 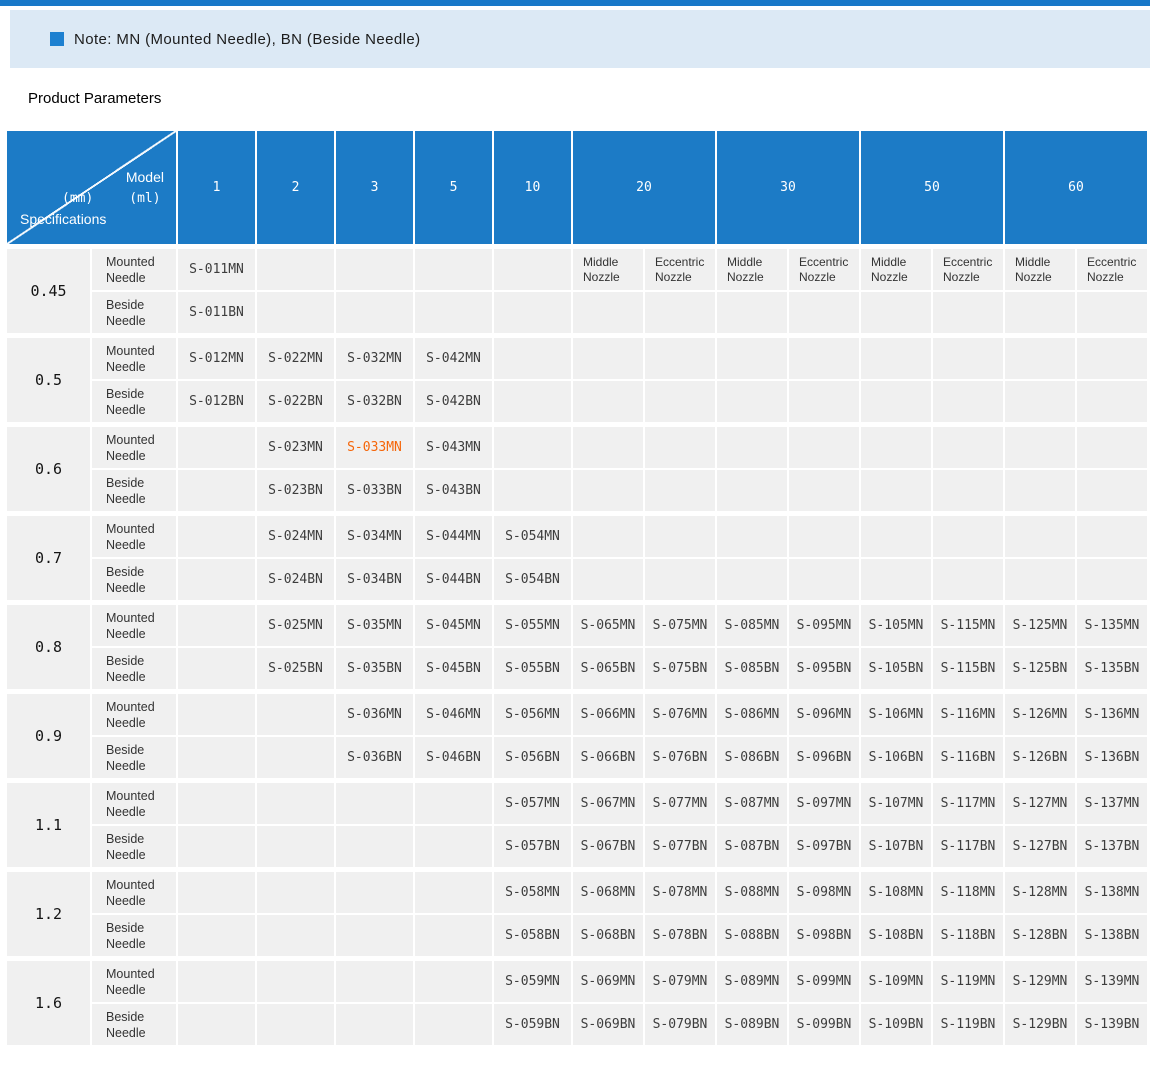 What do you see at coordinates (48, 913) in the screenshot?
I see `spec-cell: 1.2` at bounding box center [48, 913].